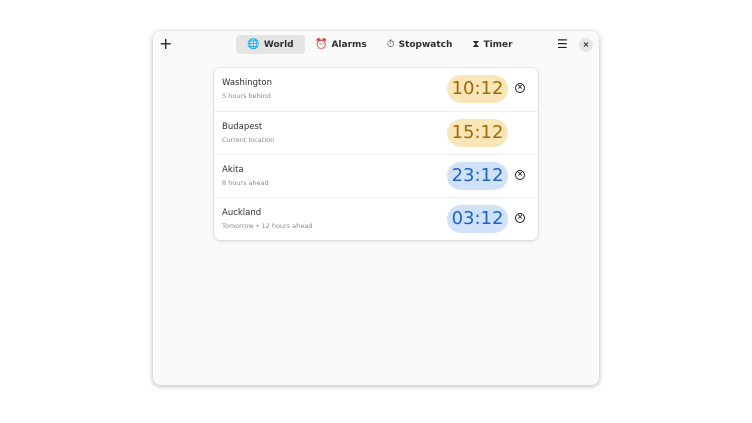  I want to click on view-switcher: 🌐 World ⏰ Alarms ⏱ Stopwatch ⧗ Timer, so click(379, 44).